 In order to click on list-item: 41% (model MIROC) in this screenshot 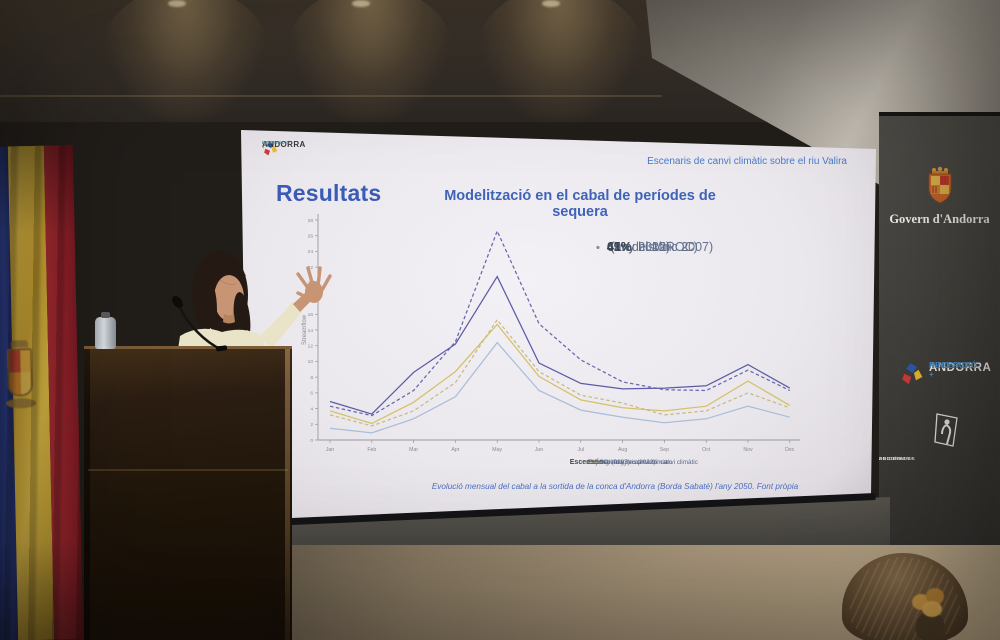, I will do `click(647, 247)`.